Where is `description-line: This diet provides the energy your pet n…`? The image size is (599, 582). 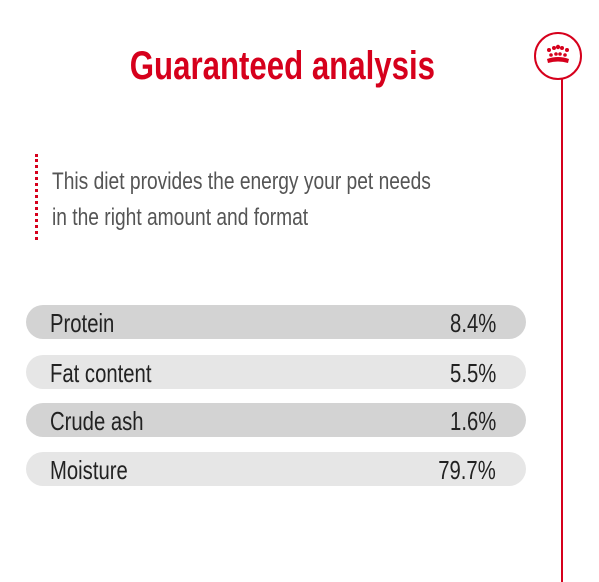
description-line: This diet provides the energy your pet n… is located at coordinates (241, 181).